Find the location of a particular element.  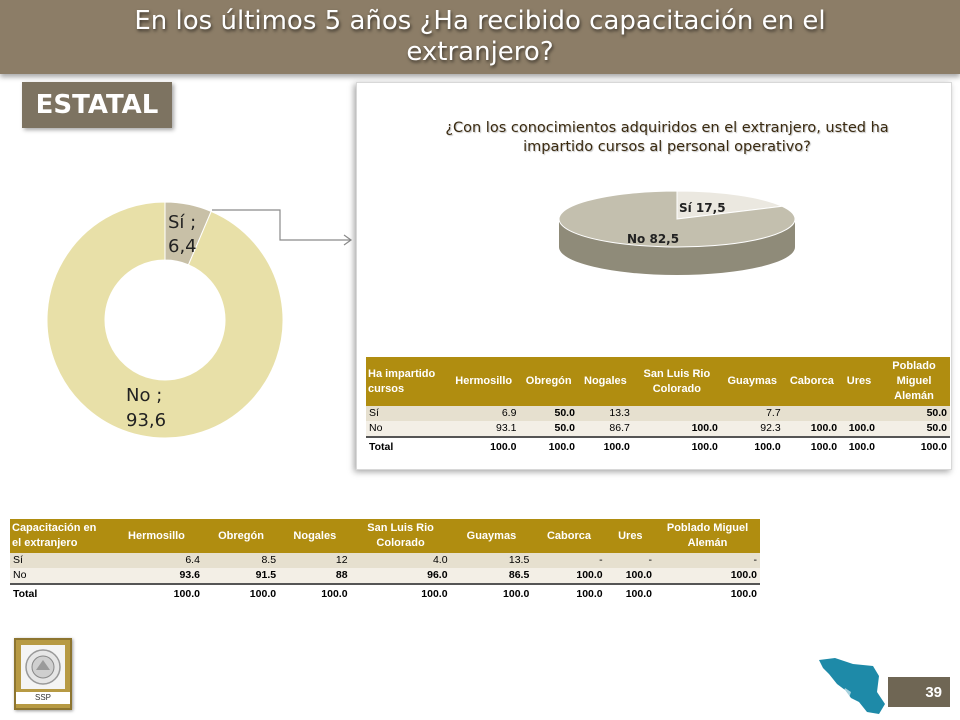

table-cell: 4.0 is located at coordinates (400, 560).